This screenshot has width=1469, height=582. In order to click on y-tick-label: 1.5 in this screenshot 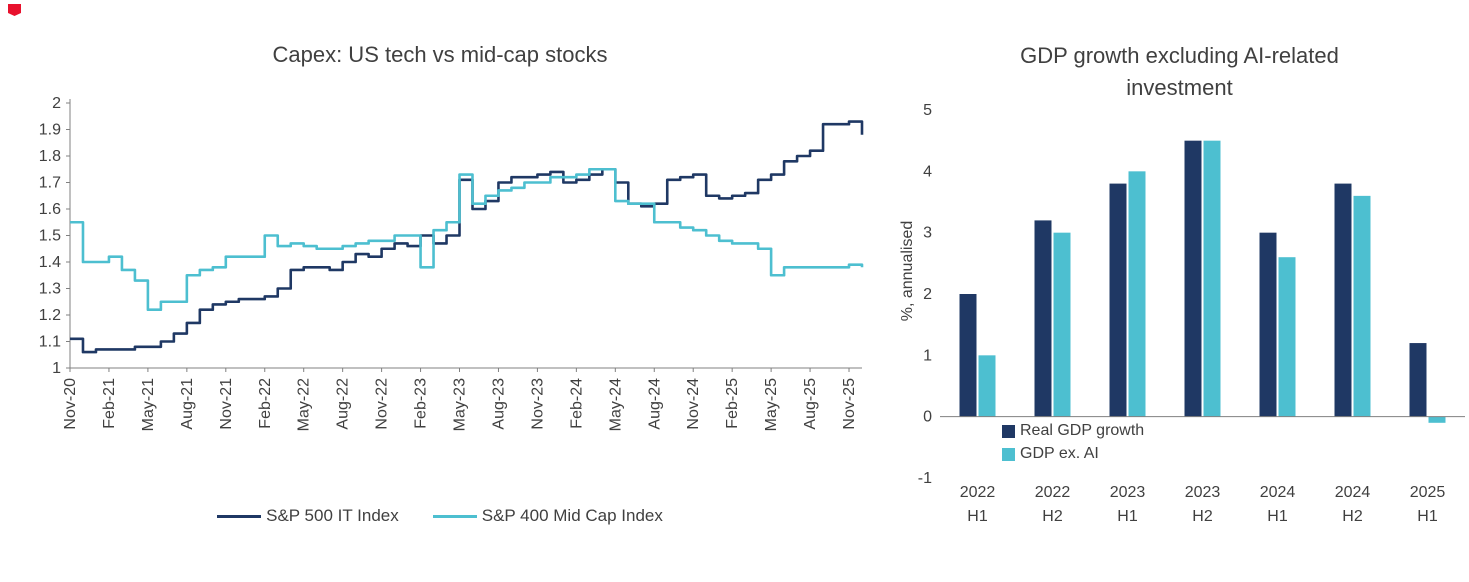, I will do `click(50, 236)`.